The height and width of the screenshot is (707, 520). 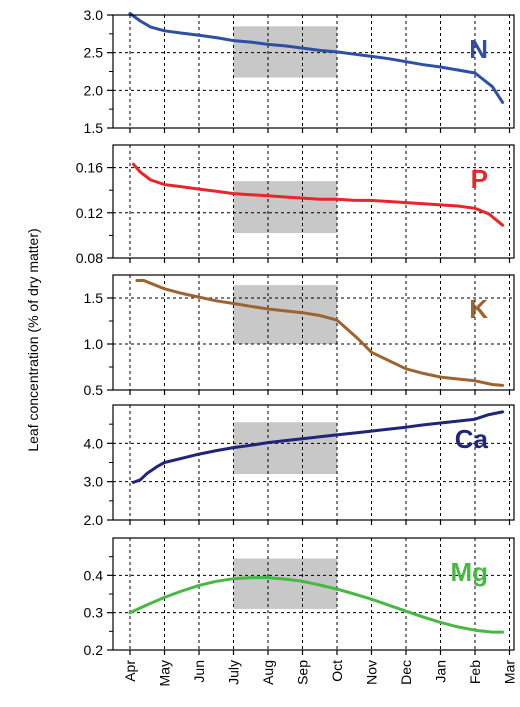 I want to click on series-line-mg, so click(x=316, y=605).